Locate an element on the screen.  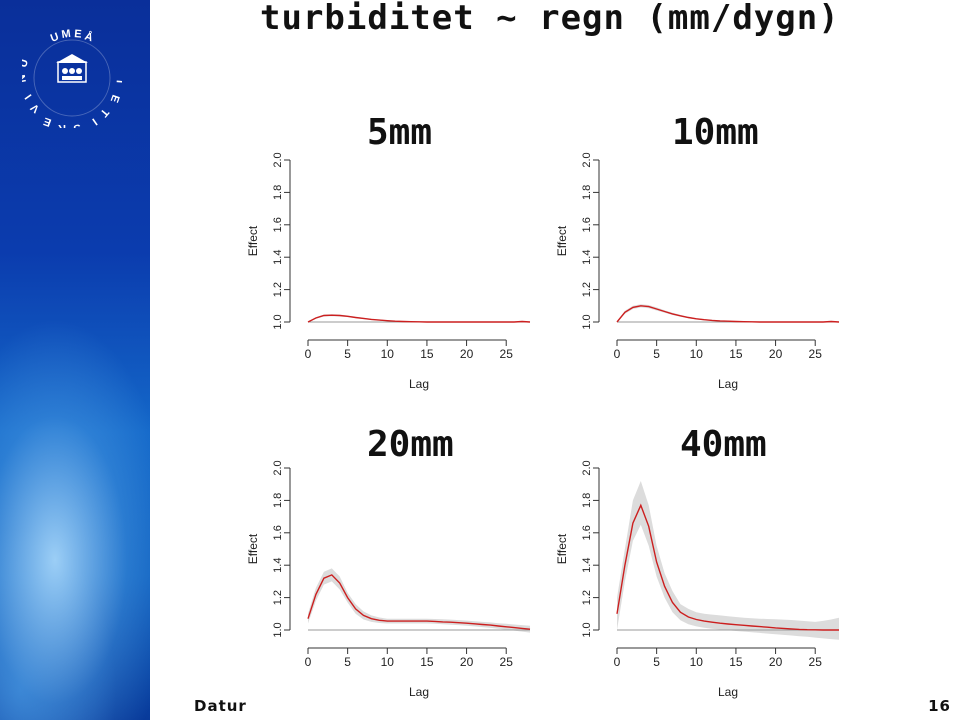
page-number: 16 is located at coordinates (939, 706).